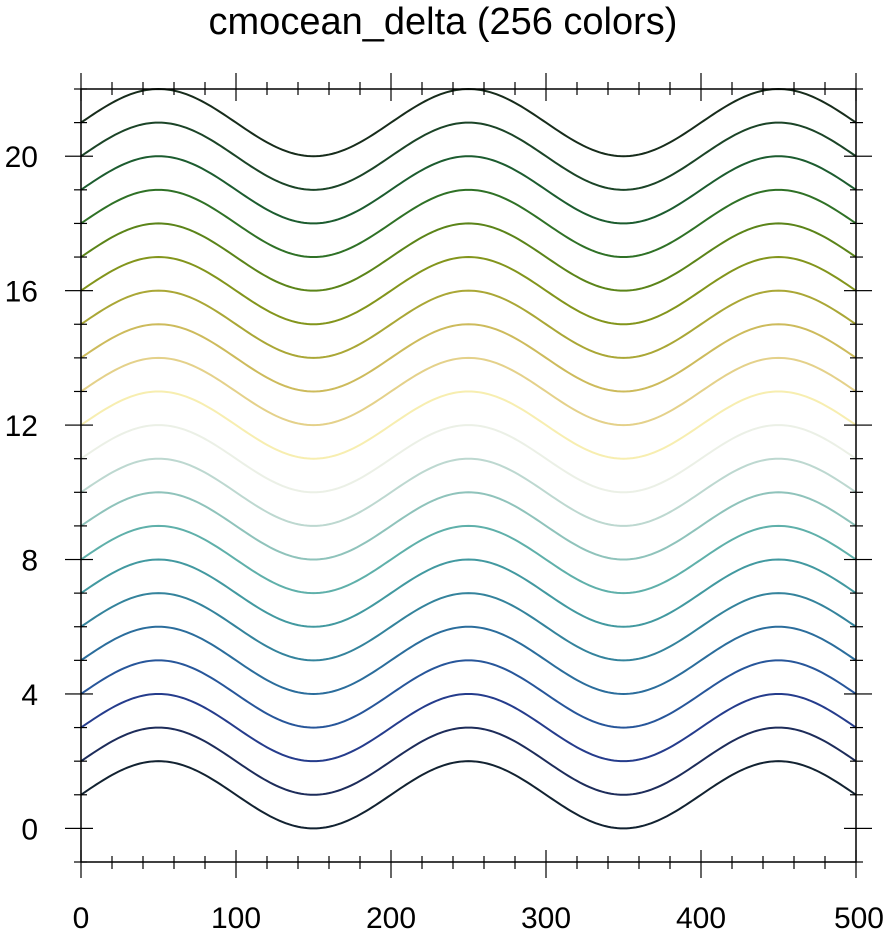  Describe the element at coordinates (391, 918) in the screenshot. I see `x-tick-label: 200` at that location.